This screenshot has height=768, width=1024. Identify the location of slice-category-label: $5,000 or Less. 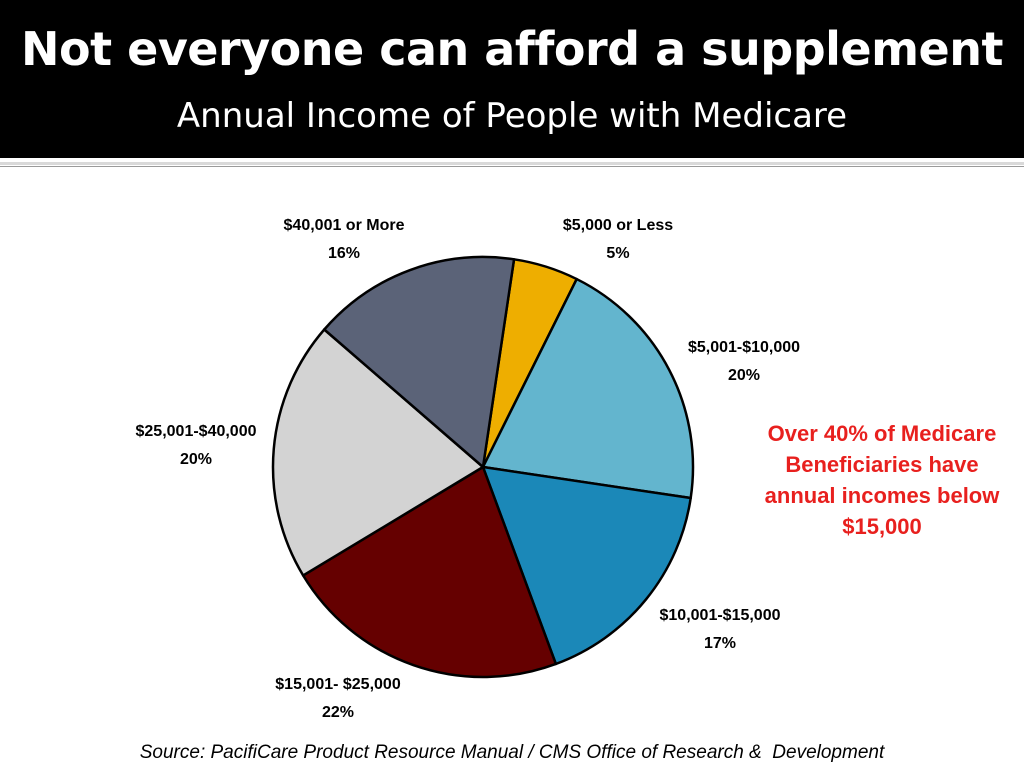
(618, 225).